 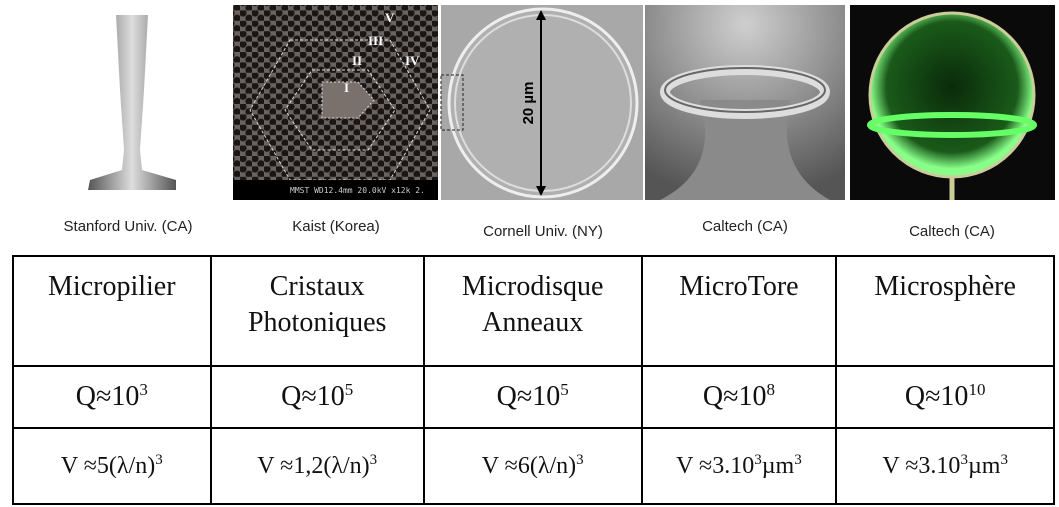 I want to click on region-label: IV, so click(x=412, y=60).